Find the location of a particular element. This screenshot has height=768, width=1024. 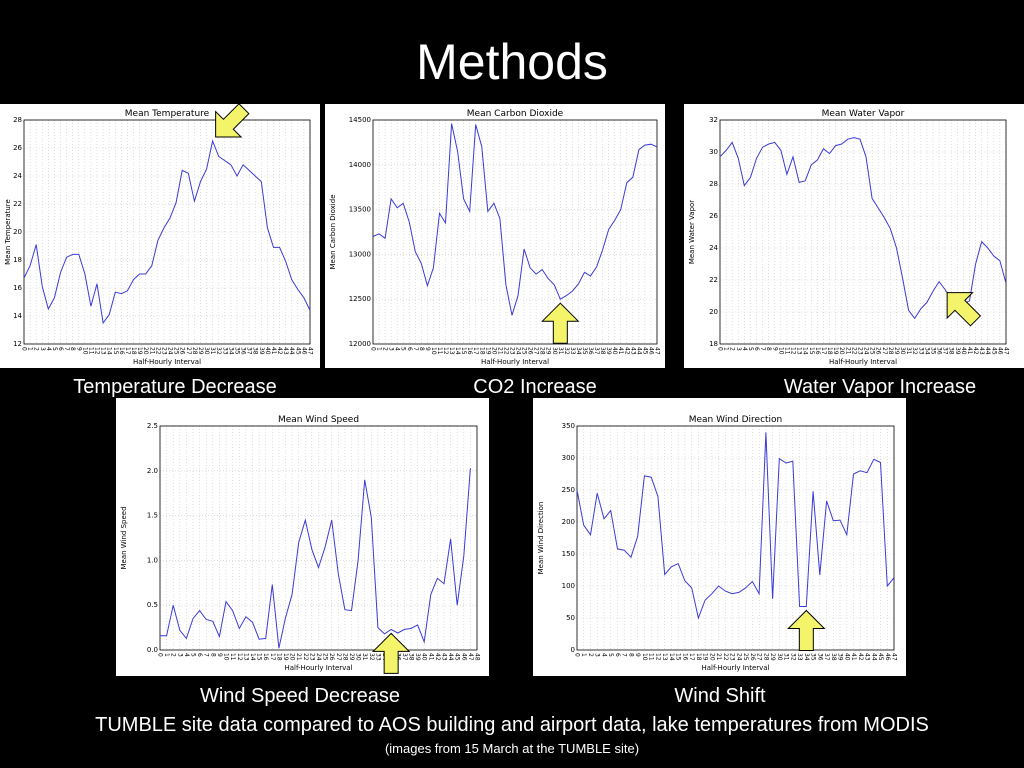

y-tick-label: 250 is located at coordinates (568, 490).